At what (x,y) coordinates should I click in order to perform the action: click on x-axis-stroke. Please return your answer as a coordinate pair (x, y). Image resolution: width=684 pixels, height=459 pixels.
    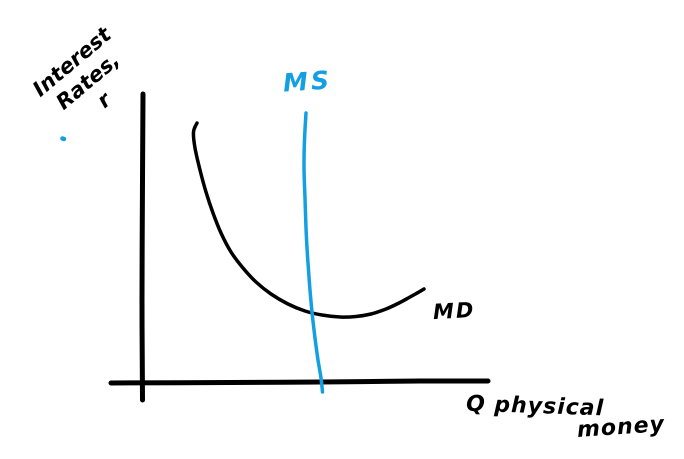
    Looking at the image, I should click on (299, 382).